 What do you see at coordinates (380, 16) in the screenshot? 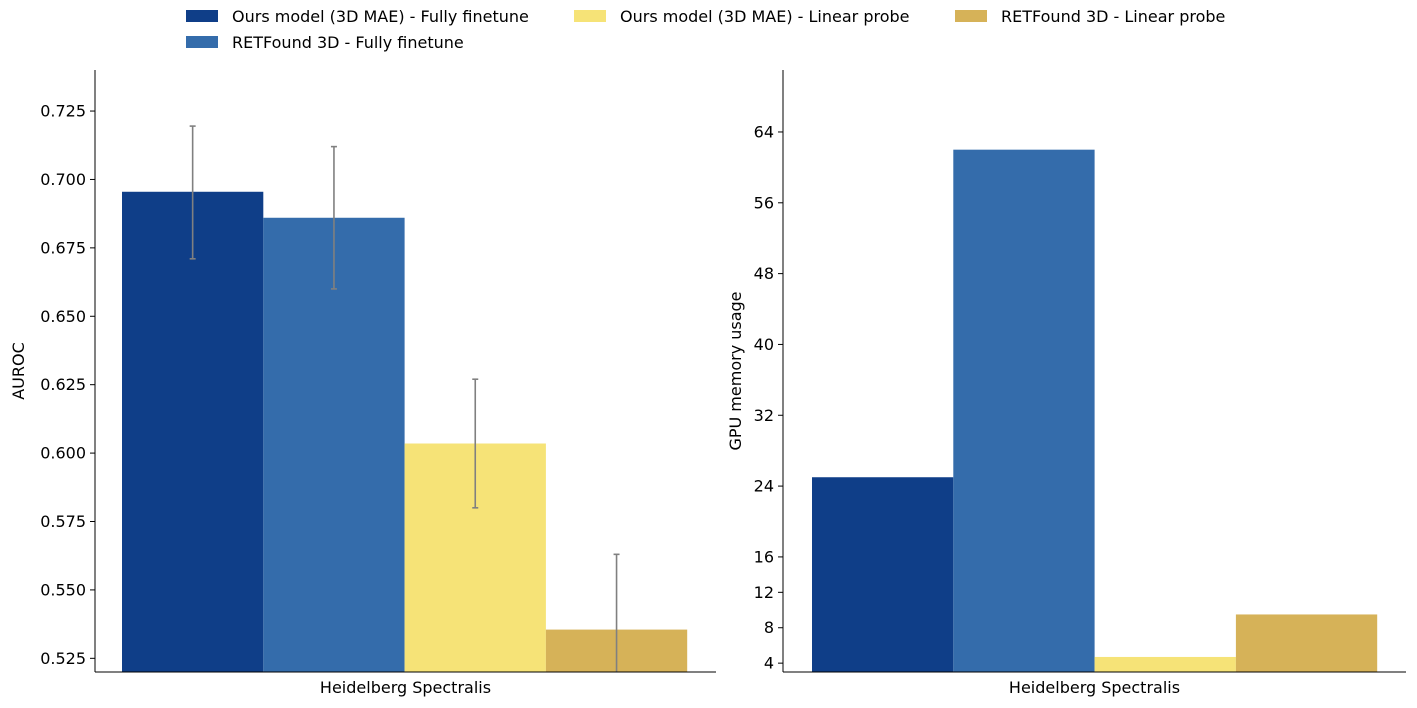
I see `legend-label: Ours model (3D MAE) - Fully finetune` at bounding box center [380, 16].